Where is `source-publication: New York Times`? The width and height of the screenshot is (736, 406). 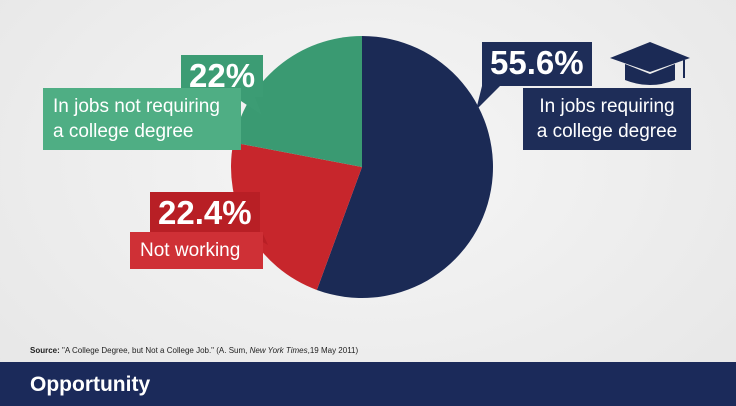 source-publication: New York Times is located at coordinates (278, 350).